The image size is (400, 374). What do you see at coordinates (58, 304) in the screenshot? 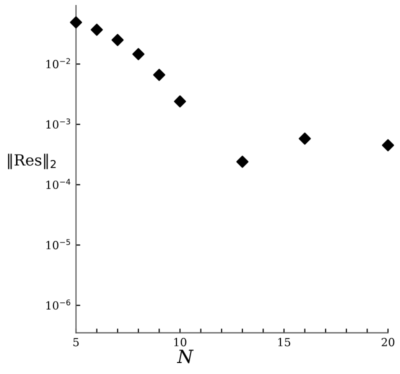
I see `y-tick-label: 10$^{−6}$` at bounding box center [58, 304].